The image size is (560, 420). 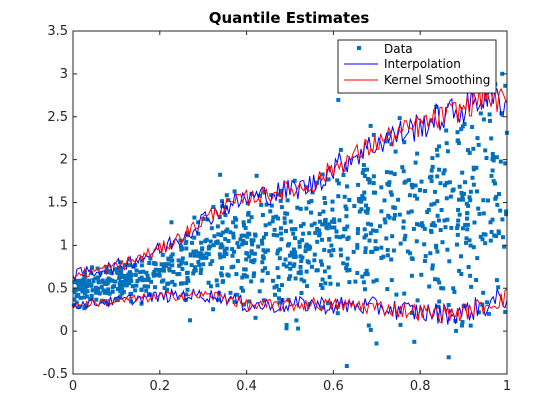 I want to click on y-tick-label: 0, so click(x=64, y=331).